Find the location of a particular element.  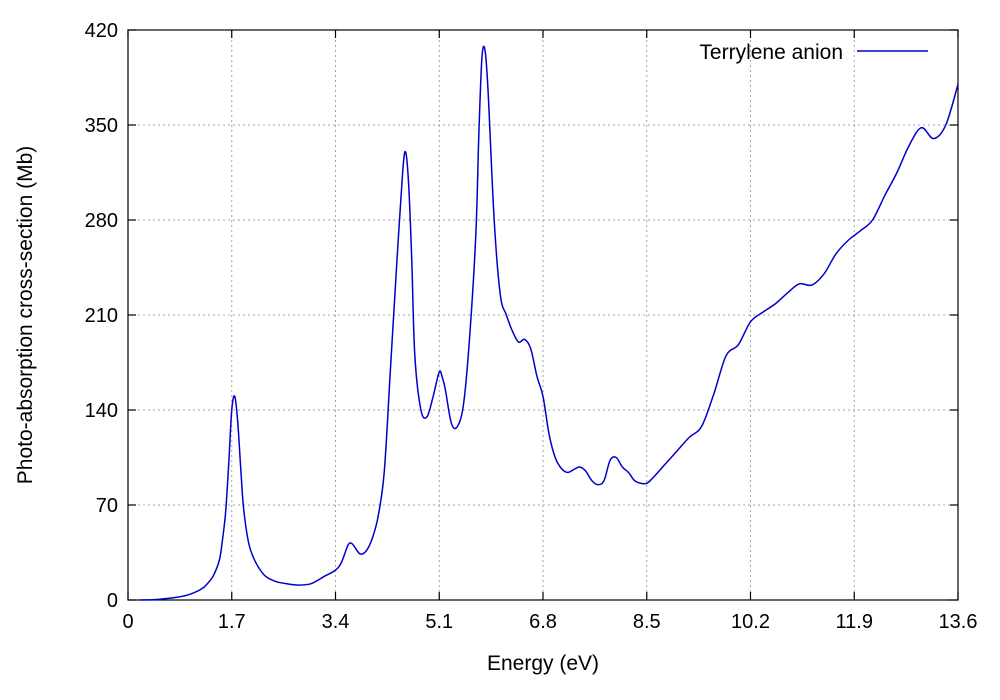

y-tick-label: 420 is located at coordinates (101, 31).